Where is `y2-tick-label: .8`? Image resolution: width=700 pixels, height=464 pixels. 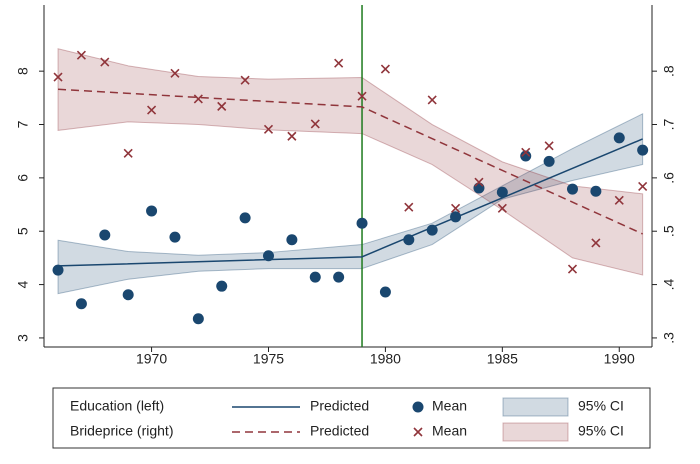
y2-tick-label: .8 is located at coordinates (669, 71).